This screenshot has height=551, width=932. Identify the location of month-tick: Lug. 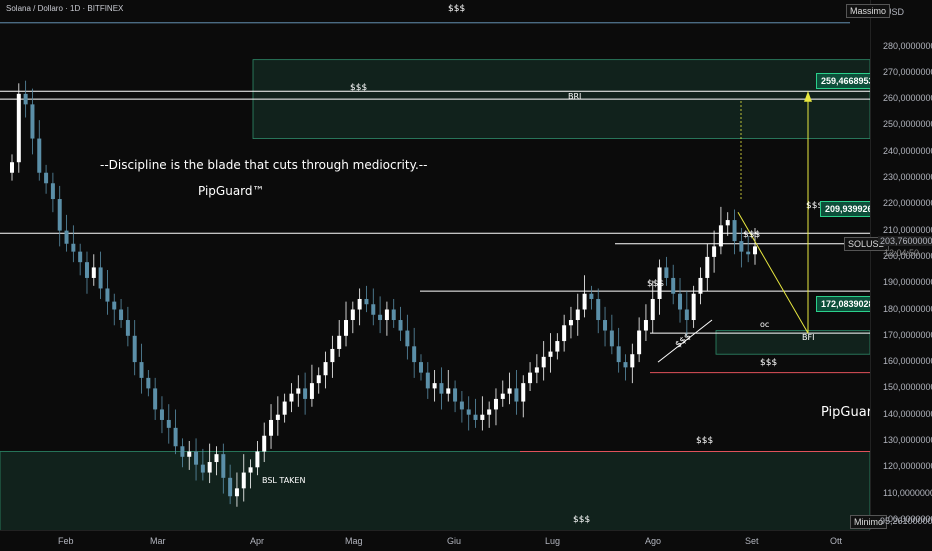
(553, 541).